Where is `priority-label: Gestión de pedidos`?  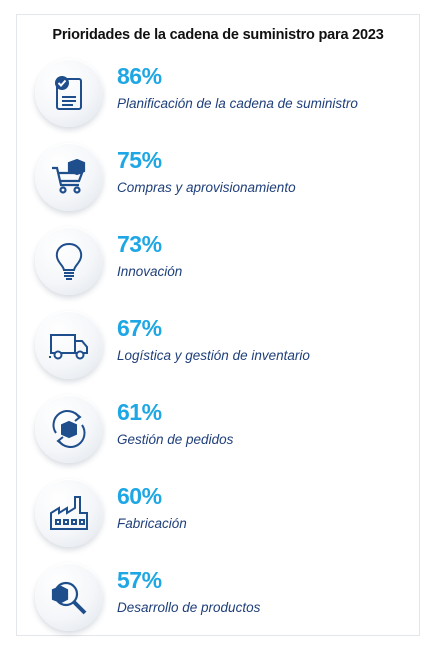
priority-label: Gestión de pedidos is located at coordinates (175, 439).